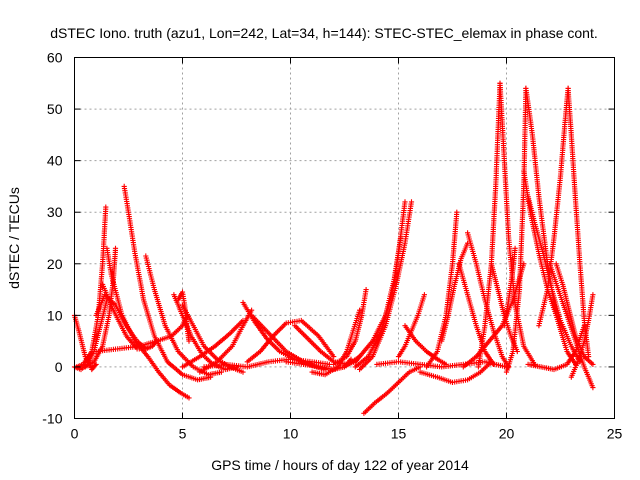 This screenshot has height=480, width=640. I want to click on x-tick-label: 0, so click(75, 434).